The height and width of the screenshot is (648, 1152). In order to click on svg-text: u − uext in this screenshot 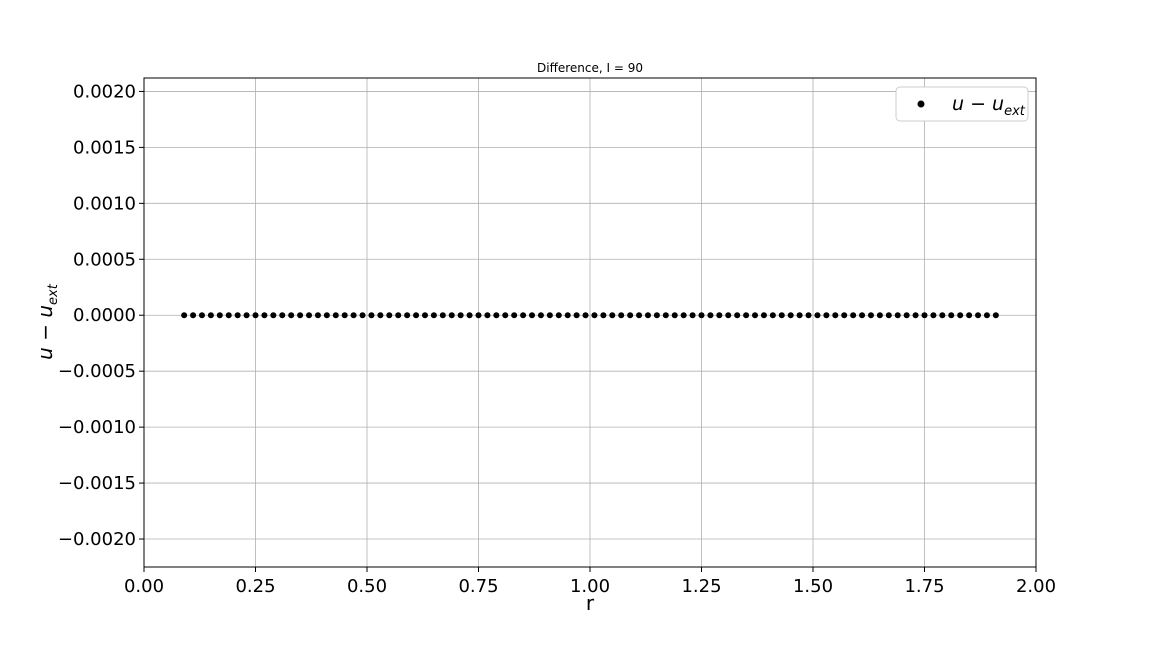, I will do `click(47, 321)`.